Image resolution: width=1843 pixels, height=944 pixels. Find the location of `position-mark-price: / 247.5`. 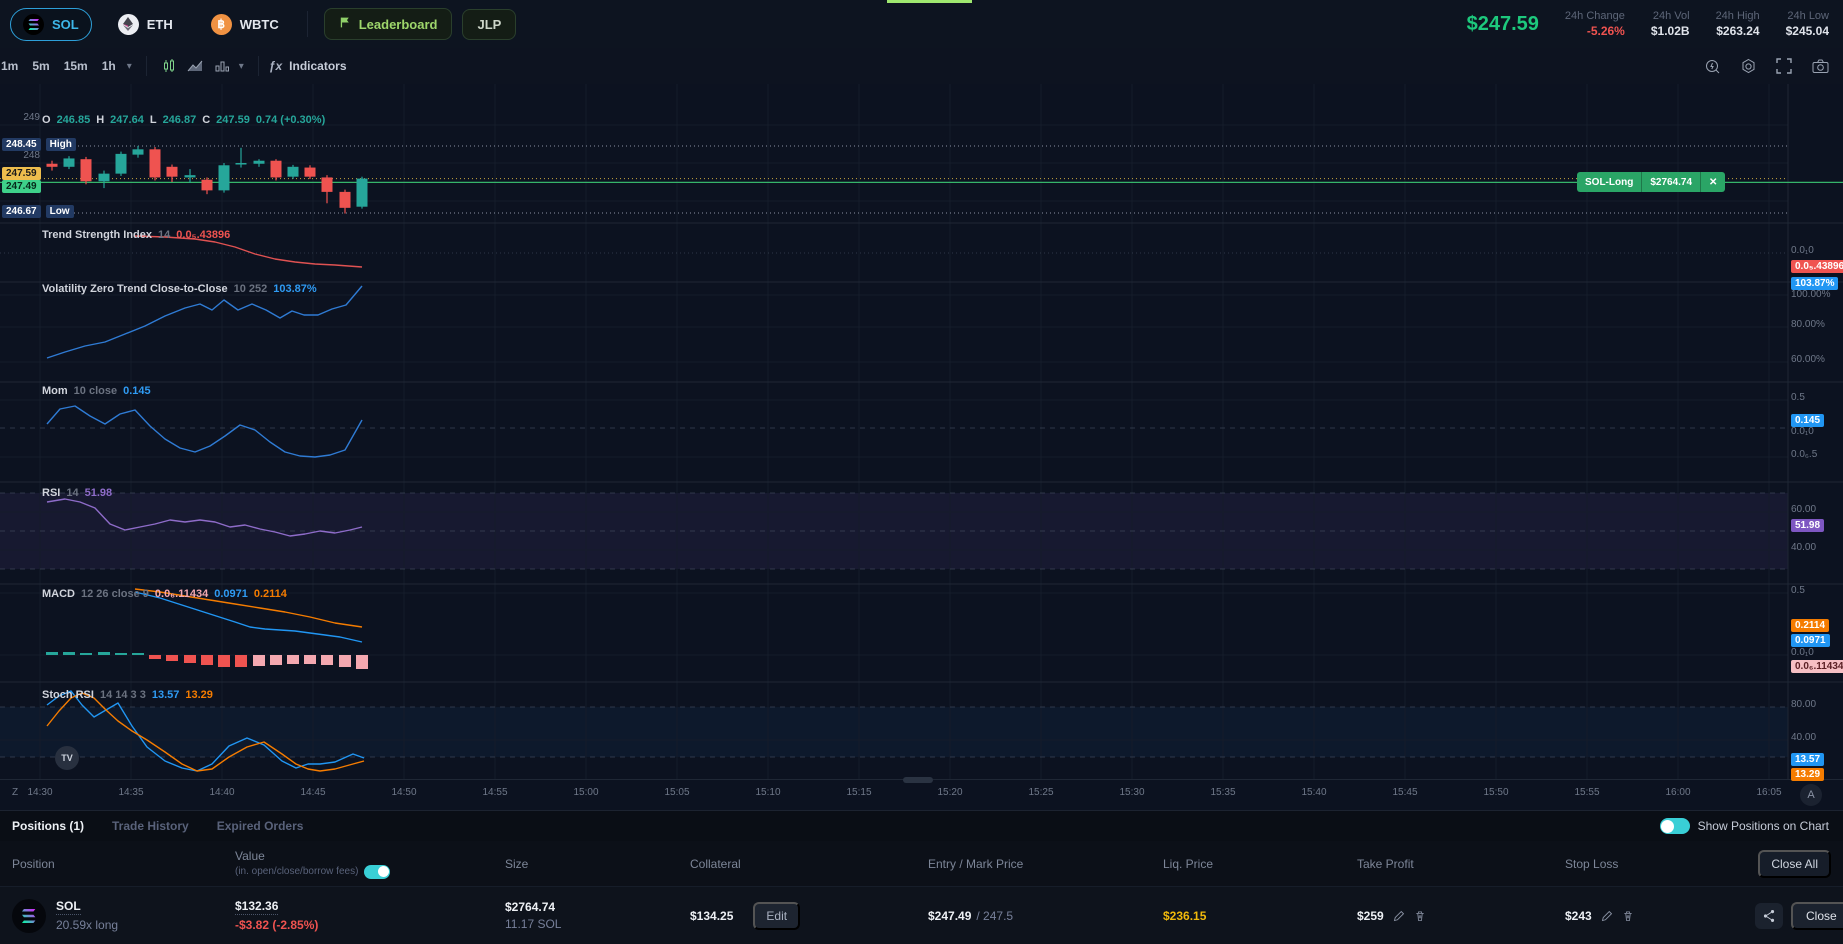

position-mark-price: / 247.5 is located at coordinates (995, 915).